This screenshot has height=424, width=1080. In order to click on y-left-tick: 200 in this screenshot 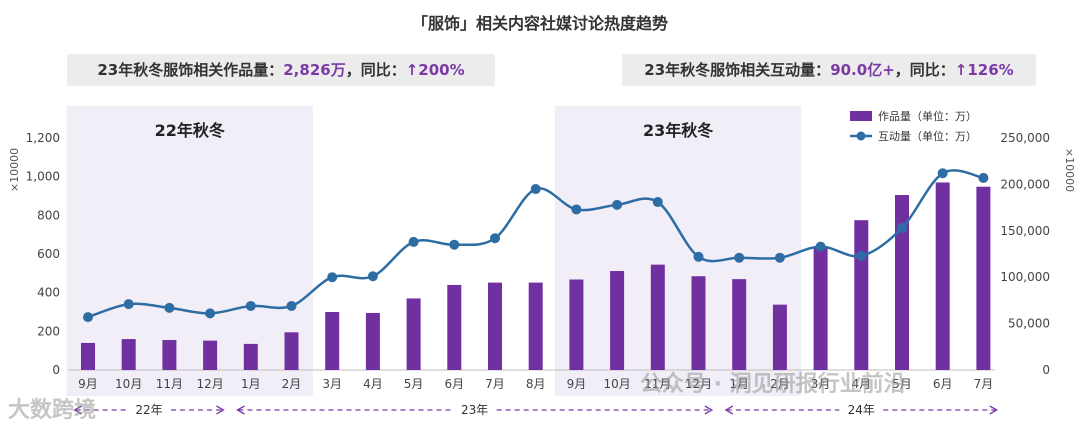, I will do `click(48, 331)`.